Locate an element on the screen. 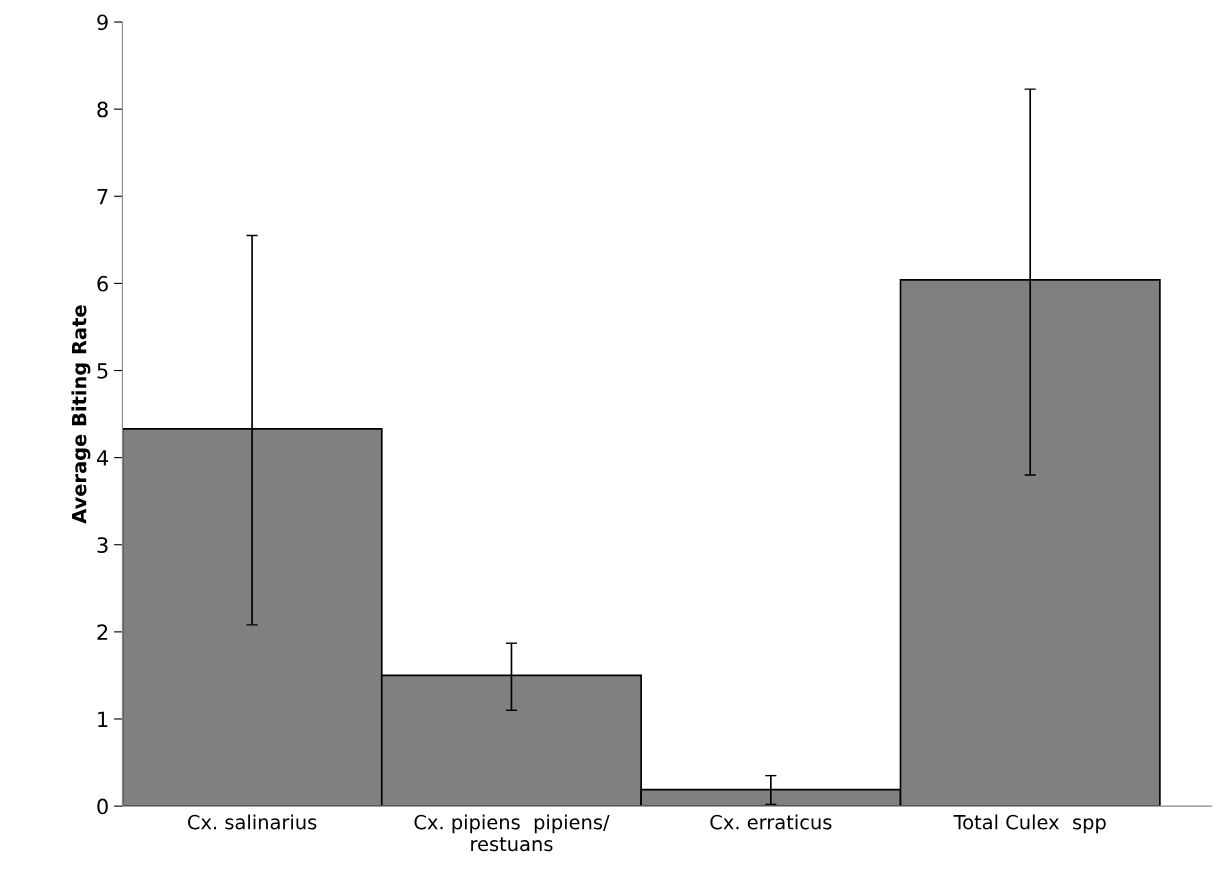 This screenshot has height=881, width=1224. y-tick-label: 1 is located at coordinates (103, 719).